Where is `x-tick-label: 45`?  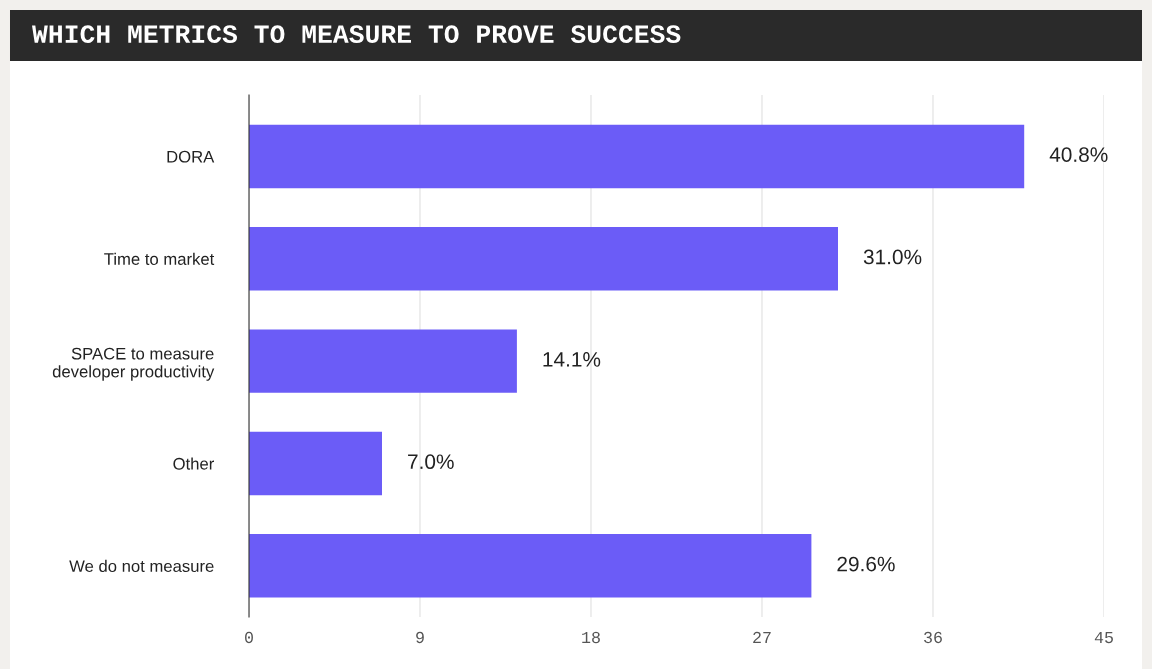 x-tick-label: 45 is located at coordinates (1103, 637).